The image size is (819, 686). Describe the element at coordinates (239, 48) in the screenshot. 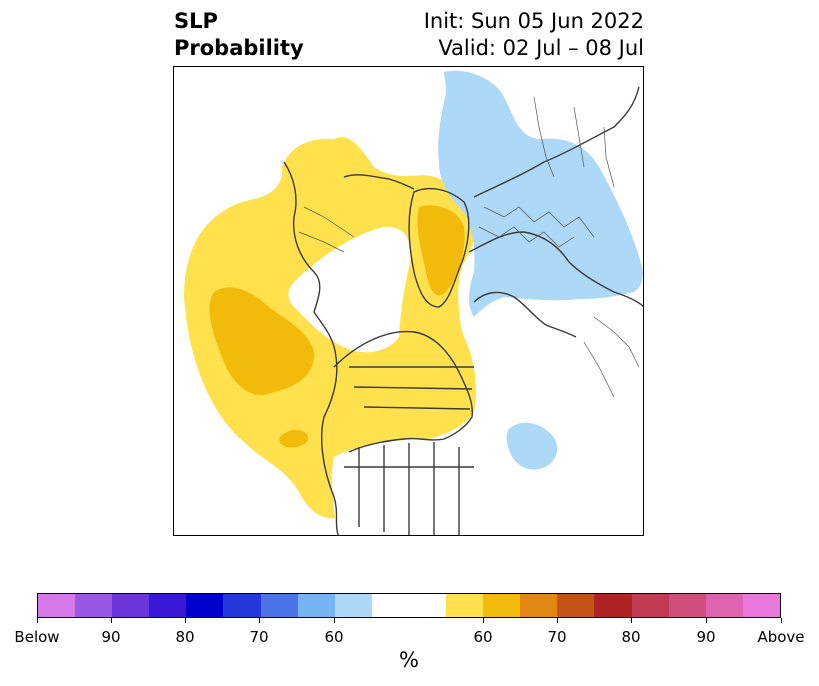

I see `title-product: Probability` at that location.